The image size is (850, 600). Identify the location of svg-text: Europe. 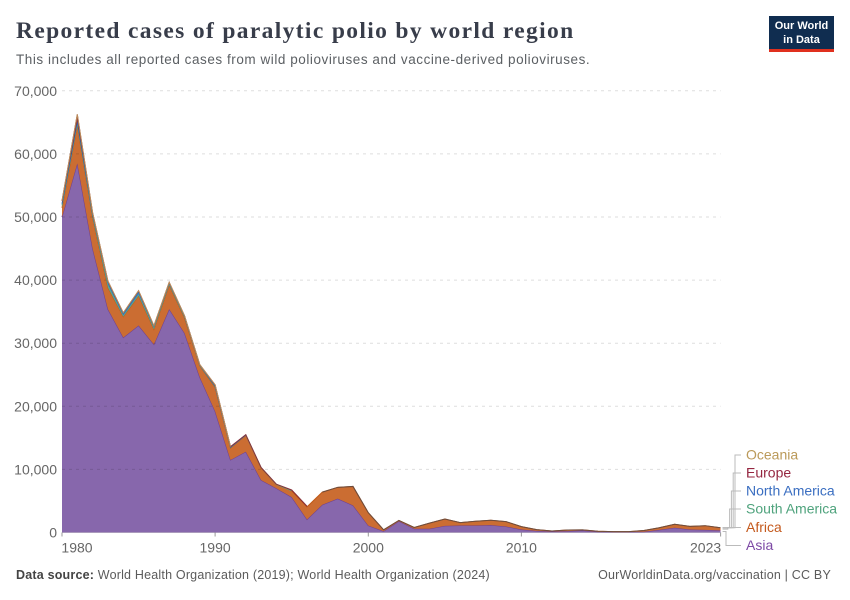
(768, 473).